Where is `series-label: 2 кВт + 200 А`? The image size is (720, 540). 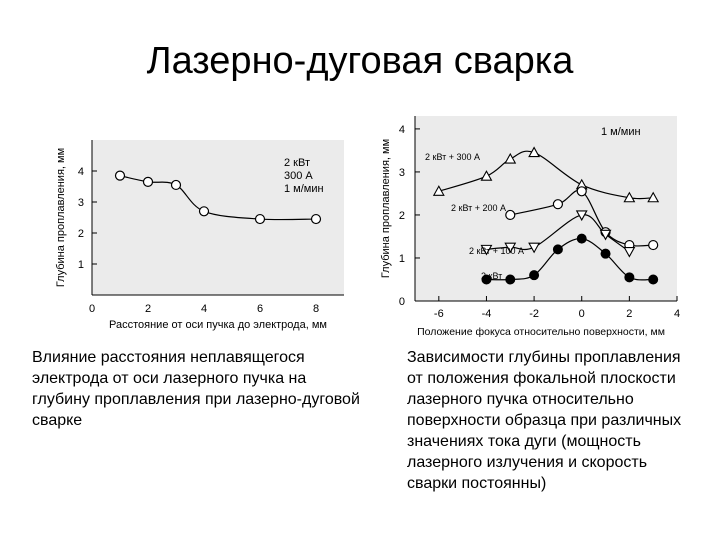
series-label: 2 кВт + 200 А is located at coordinates (478, 208).